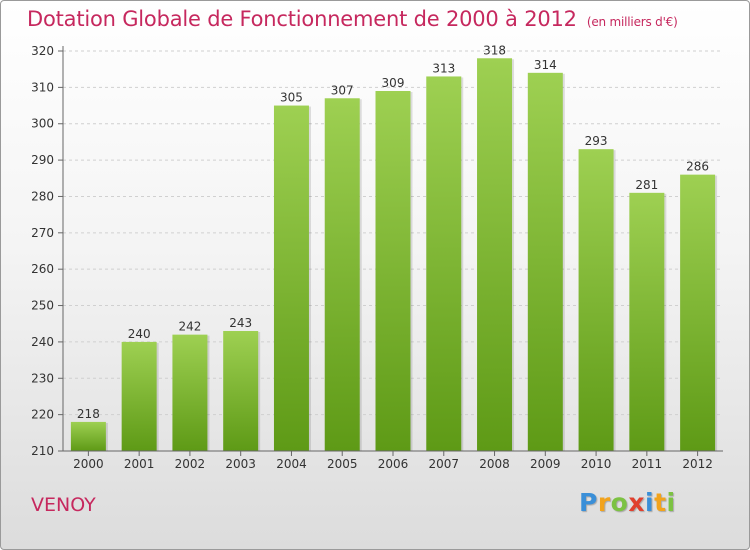  What do you see at coordinates (240, 464) in the screenshot?
I see `x-tick-label-2003: 2003` at bounding box center [240, 464].